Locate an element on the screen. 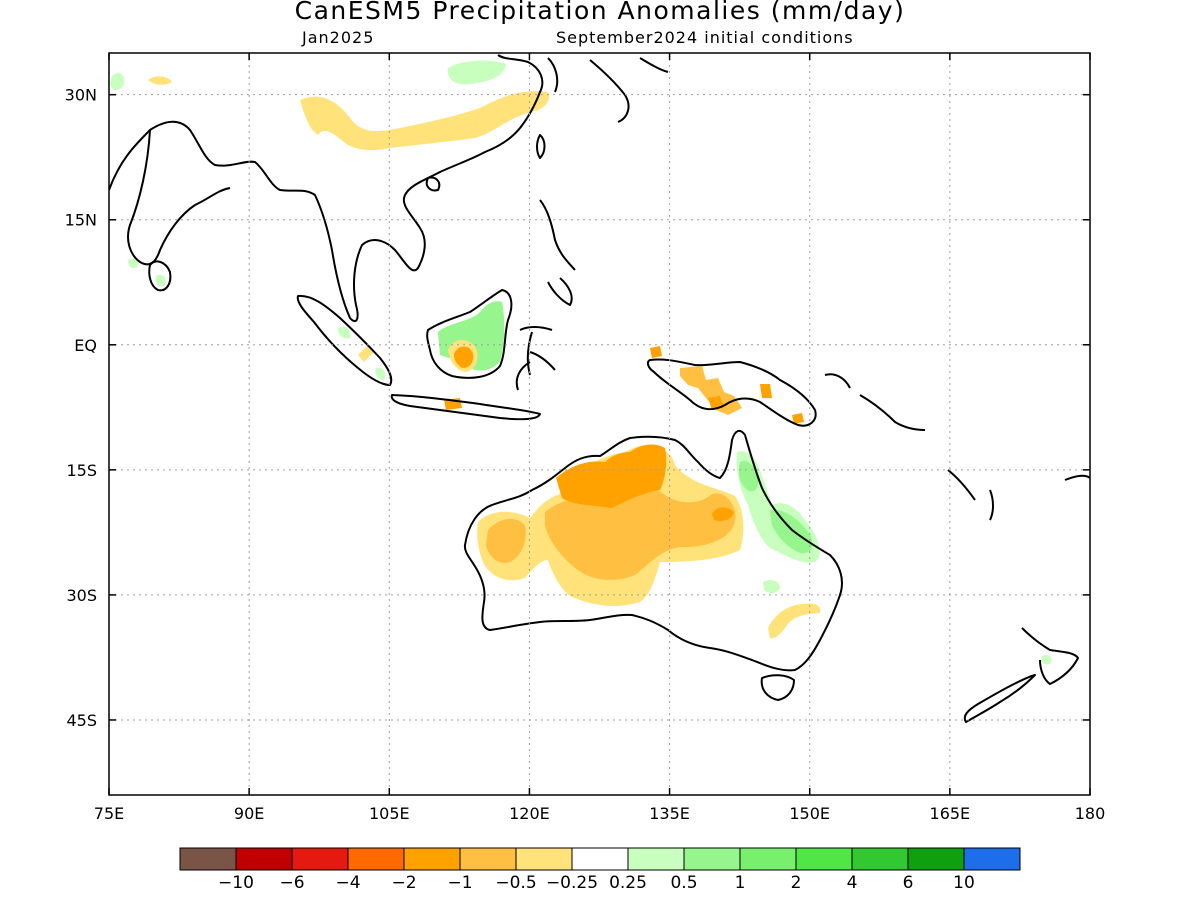 Image resolution: width=1200 pixels, height=900 pixels. colorbar-label: −10 is located at coordinates (236, 883).